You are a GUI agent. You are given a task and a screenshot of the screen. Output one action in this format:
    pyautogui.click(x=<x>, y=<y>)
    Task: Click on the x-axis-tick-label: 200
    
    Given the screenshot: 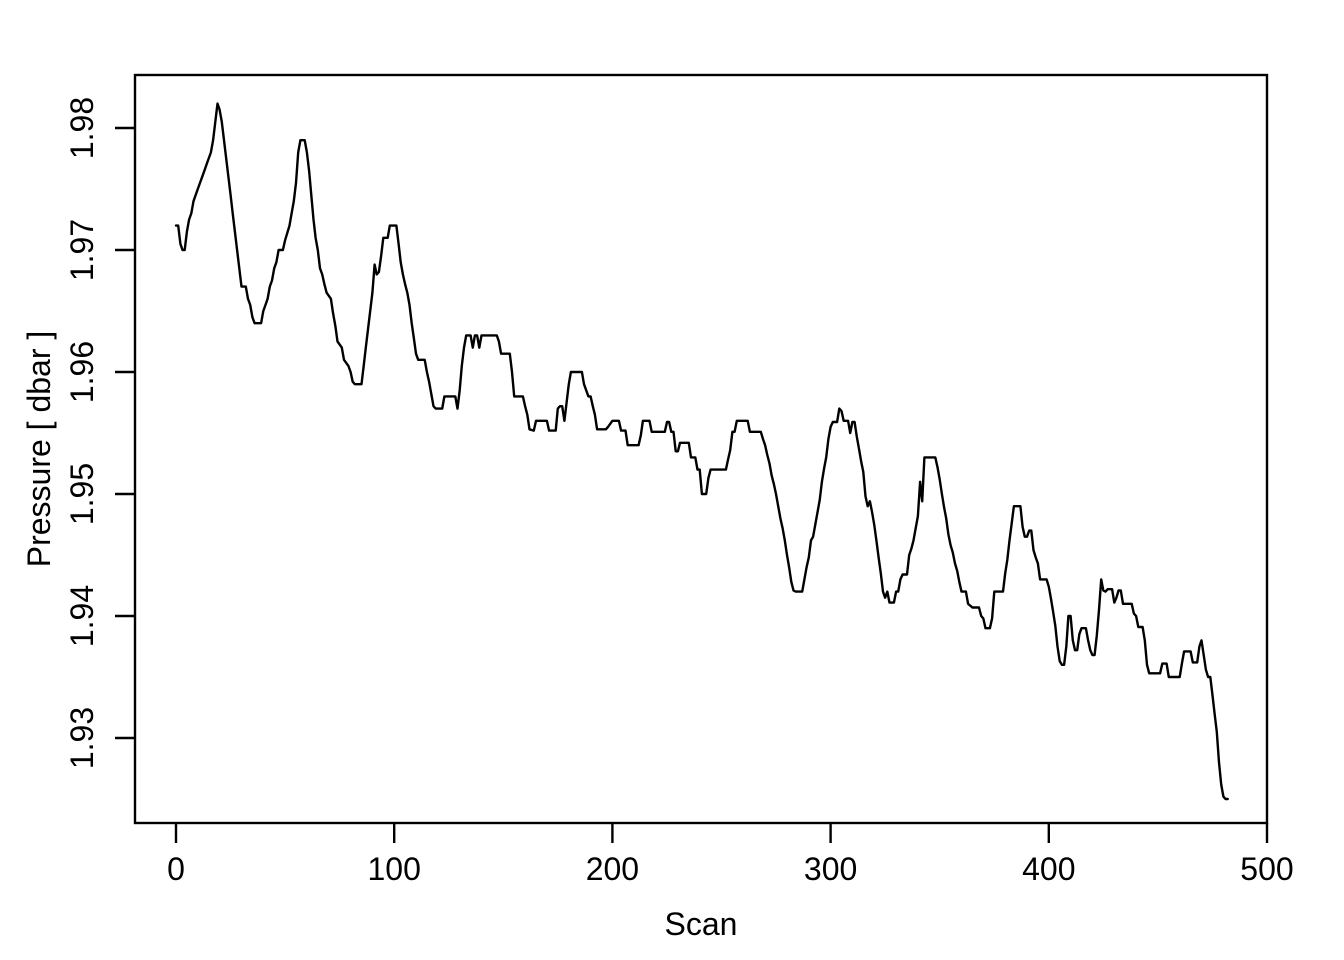 What is the action you would take?
    pyautogui.click(x=612, y=869)
    